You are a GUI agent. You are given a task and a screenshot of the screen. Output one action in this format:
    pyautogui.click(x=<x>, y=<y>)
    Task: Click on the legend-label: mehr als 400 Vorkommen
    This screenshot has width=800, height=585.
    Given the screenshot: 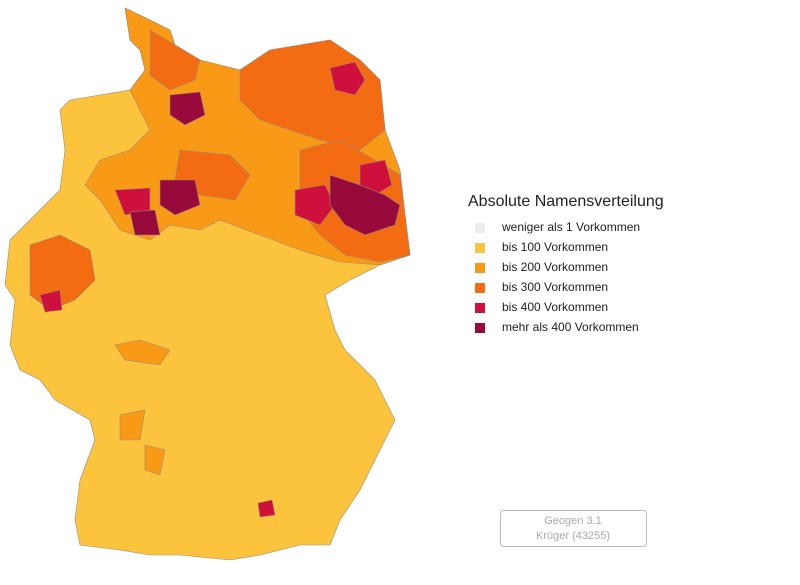 What is the action you would take?
    pyautogui.click(x=570, y=327)
    